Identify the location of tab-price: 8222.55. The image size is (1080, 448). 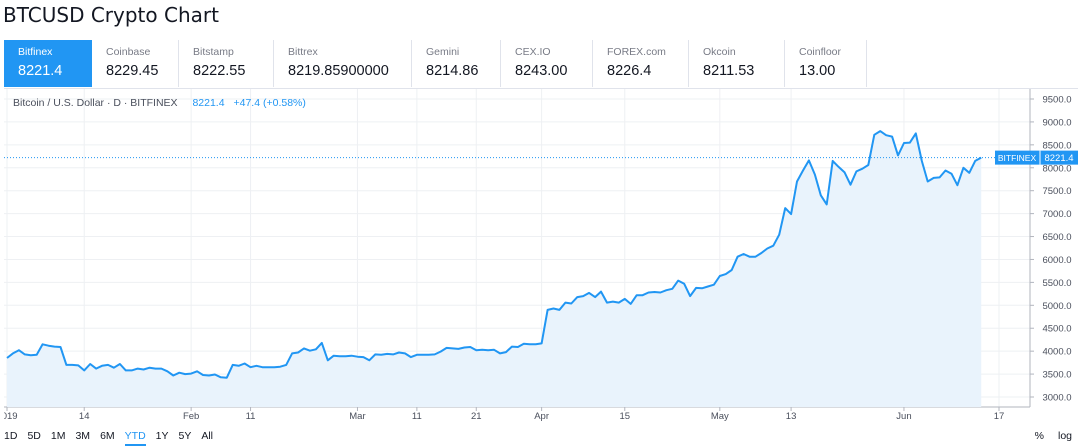
(219, 71).